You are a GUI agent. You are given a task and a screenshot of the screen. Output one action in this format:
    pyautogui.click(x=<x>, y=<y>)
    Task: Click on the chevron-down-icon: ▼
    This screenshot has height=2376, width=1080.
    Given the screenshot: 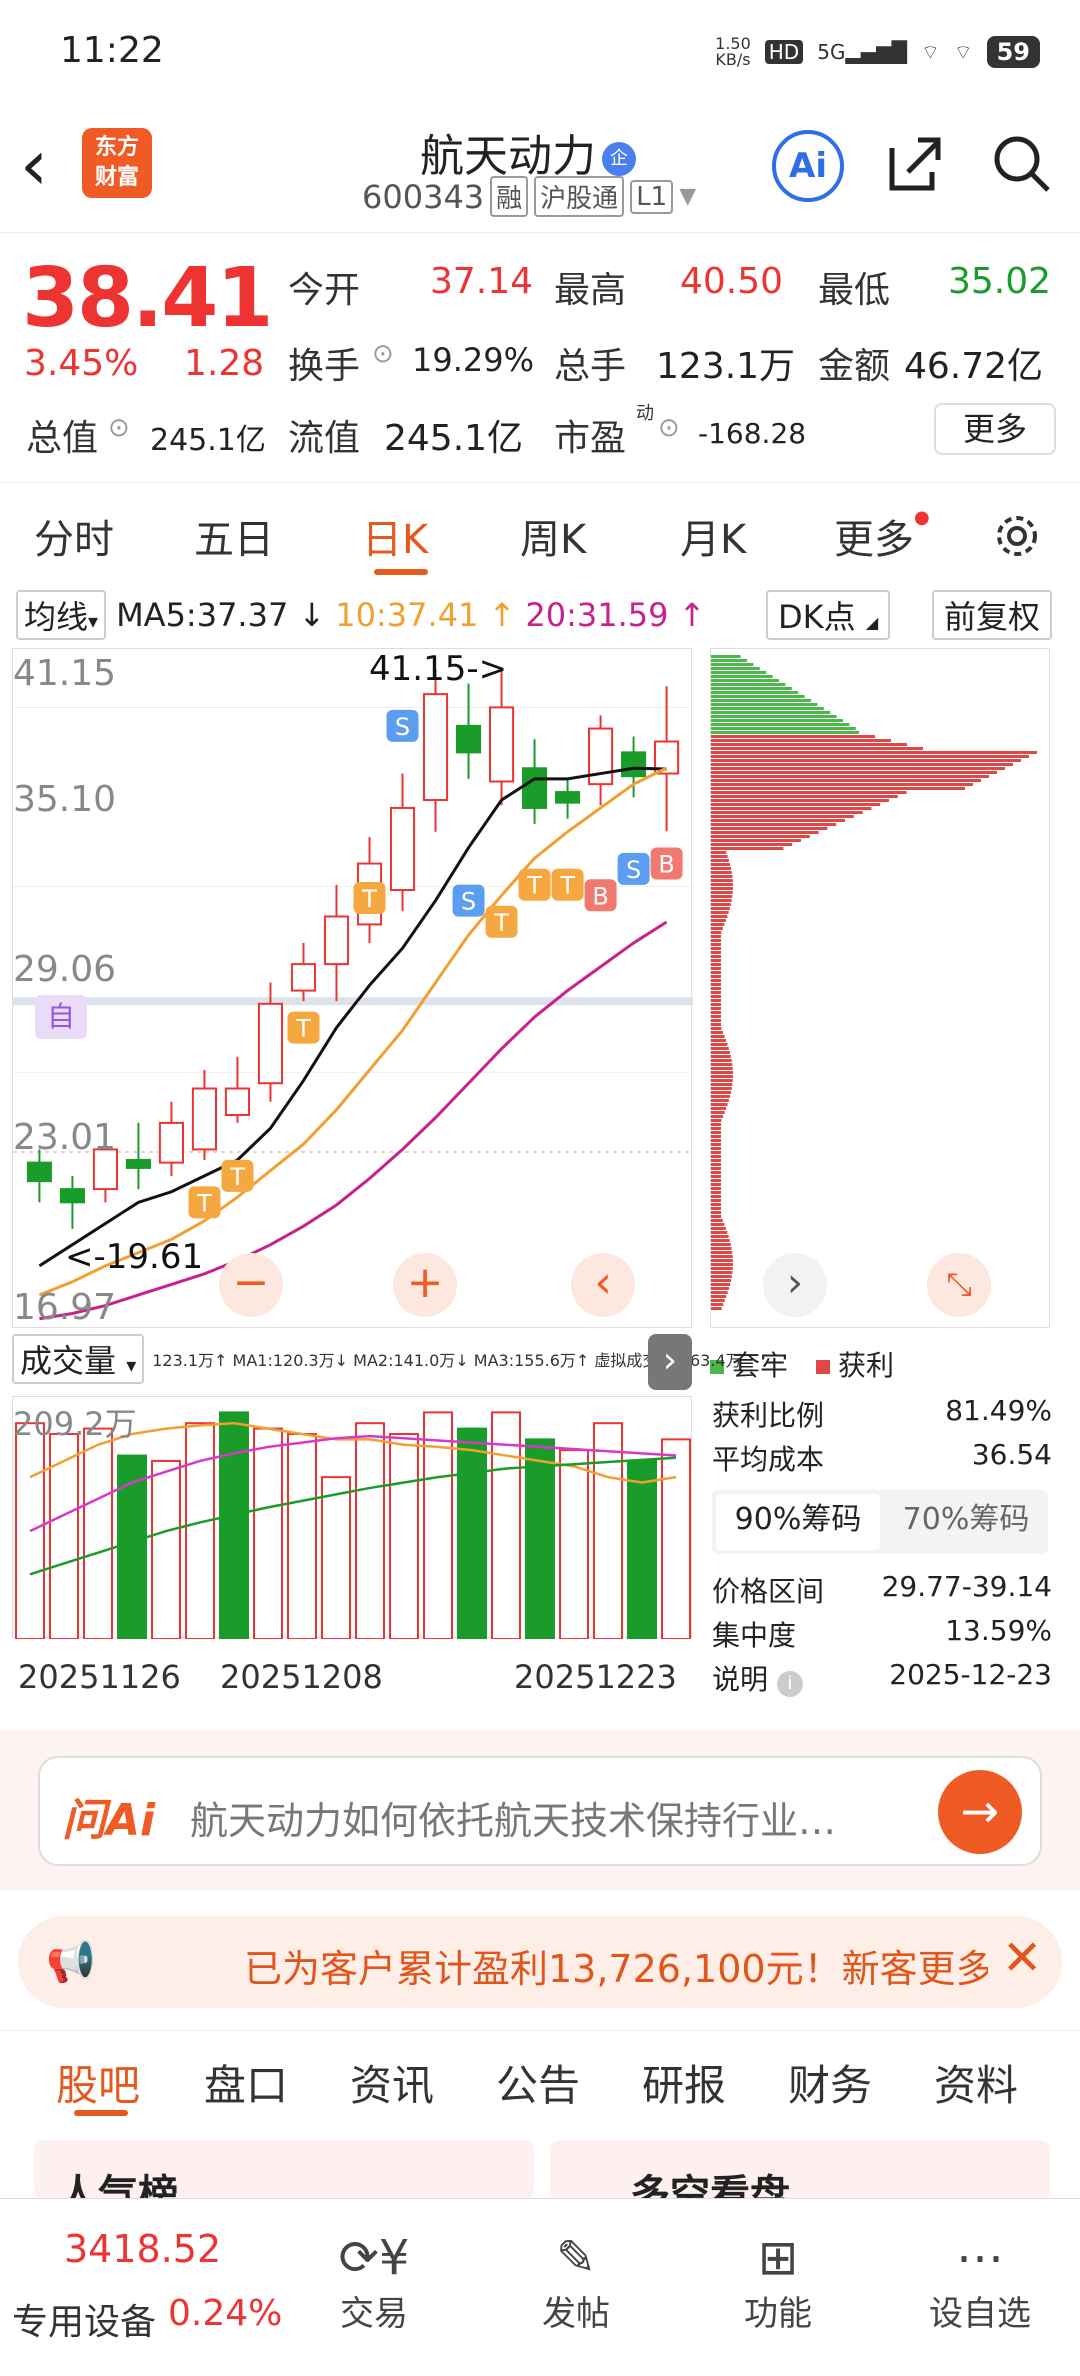 What is the action you would take?
    pyautogui.click(x=688, y=196)
    